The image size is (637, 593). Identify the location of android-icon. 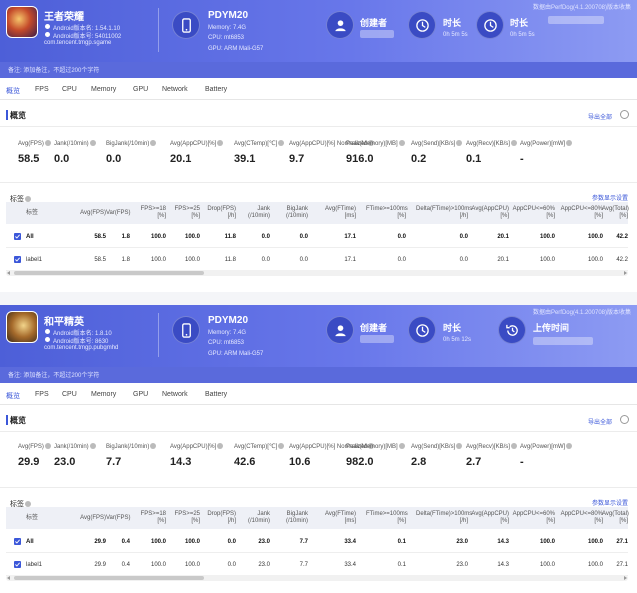
(47, 34).